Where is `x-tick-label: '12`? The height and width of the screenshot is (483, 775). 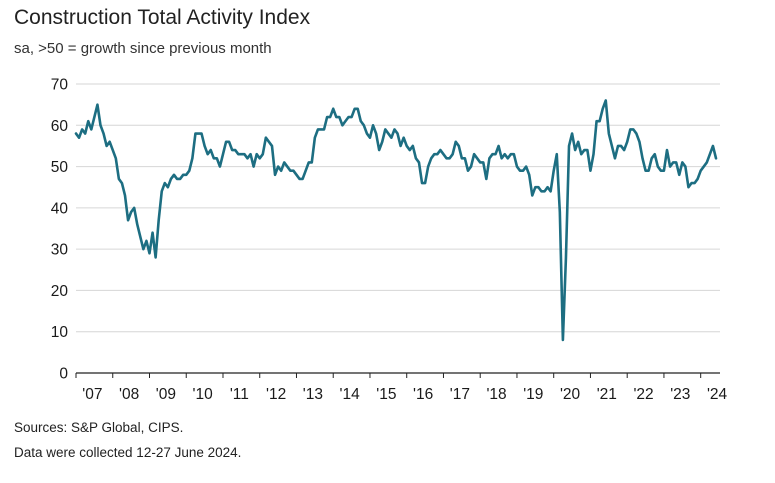 x-tick-label: '12 is located at coordinates (276, 394).